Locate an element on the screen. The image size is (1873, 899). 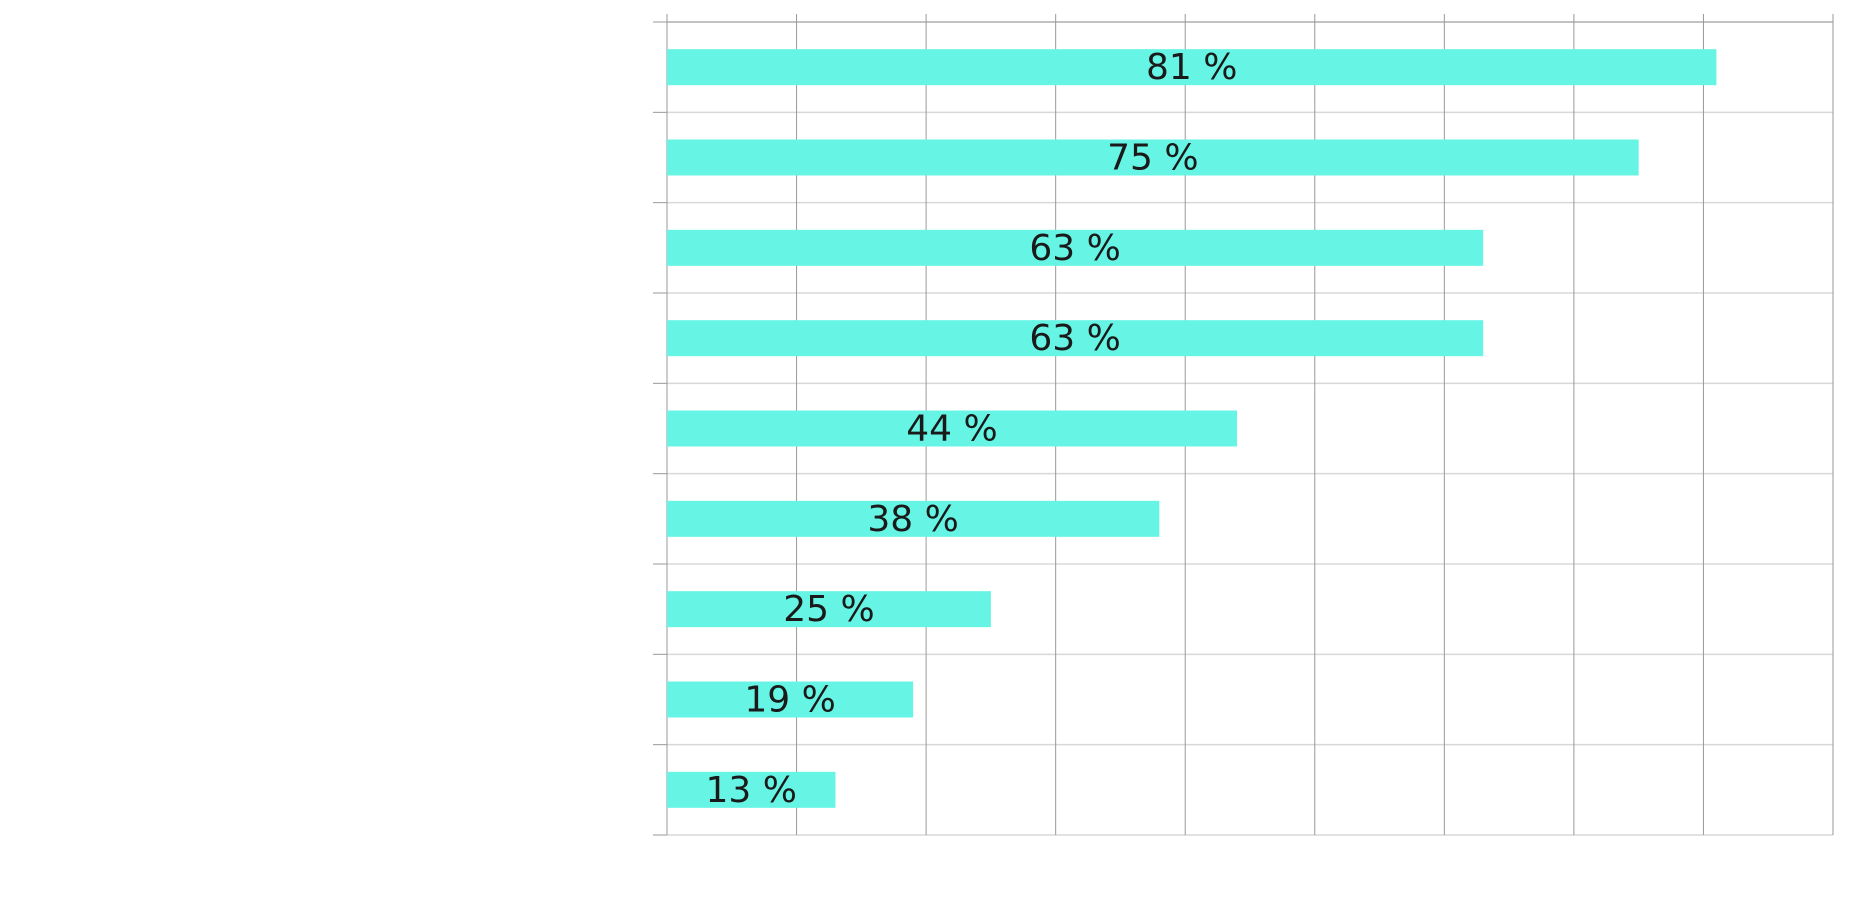
bar-value-label: 38 % is located at coordinates (912, 519).